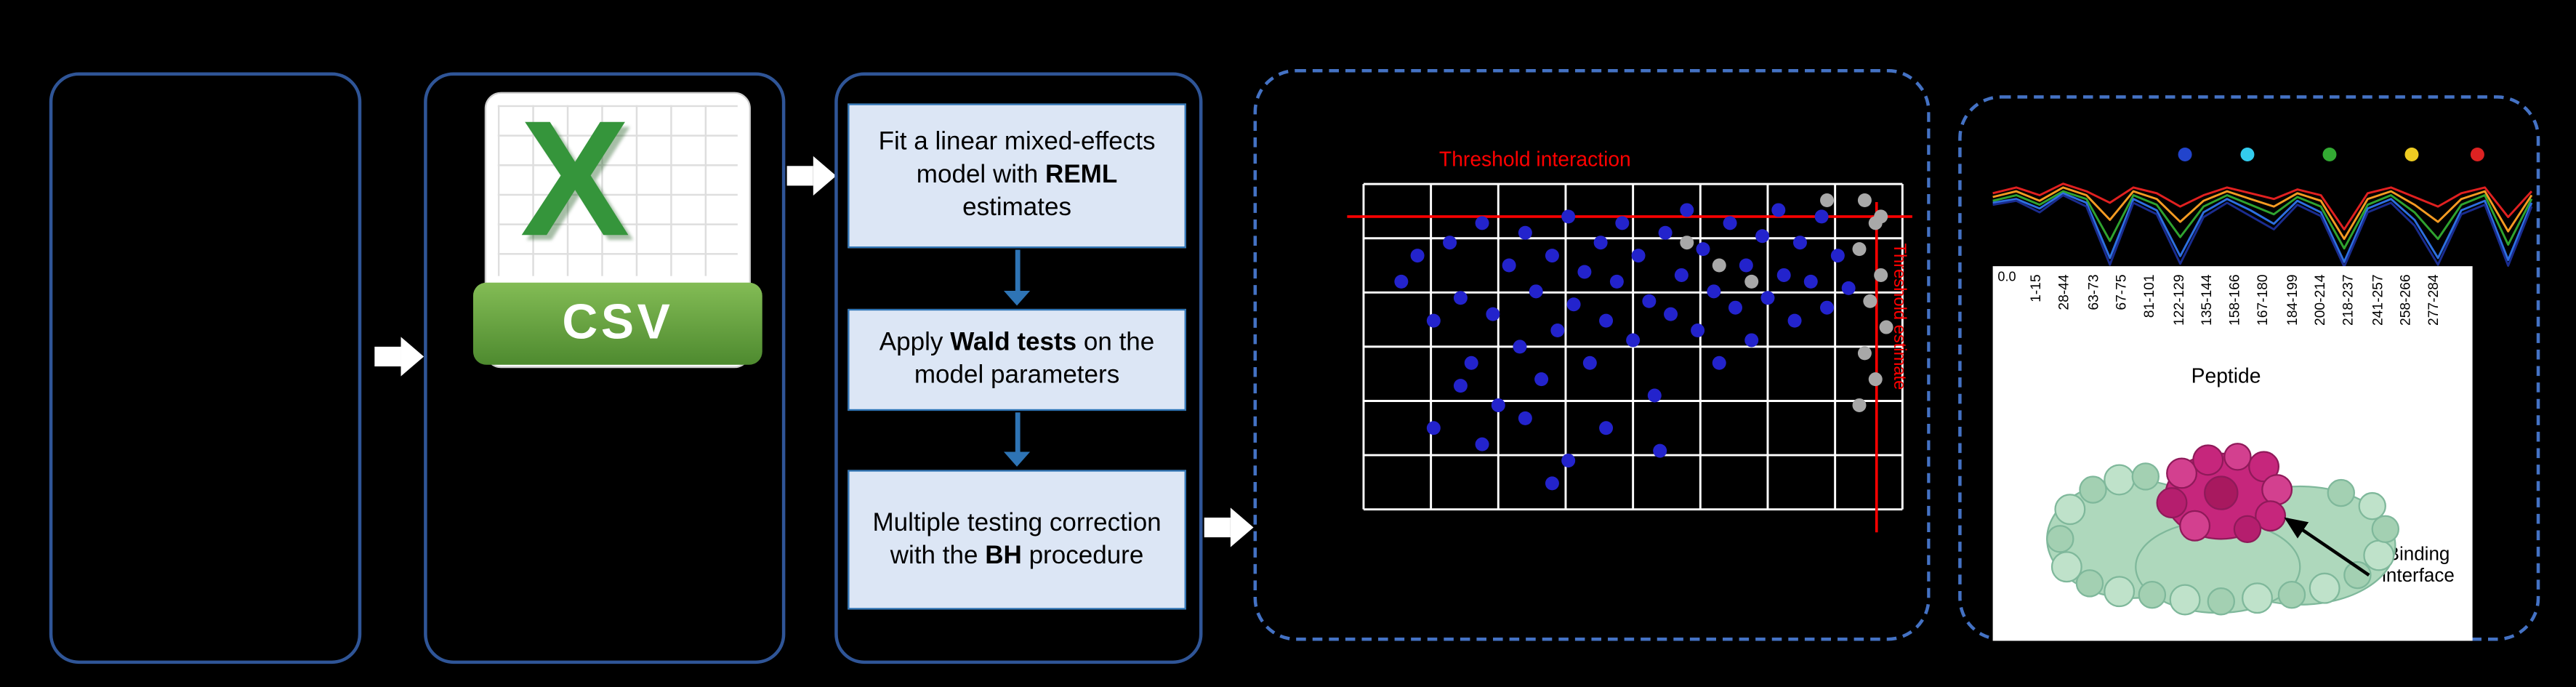  Describe the element at coordinates (2224, 493) in the screenshot. I see `binding-interface-region` at that location.